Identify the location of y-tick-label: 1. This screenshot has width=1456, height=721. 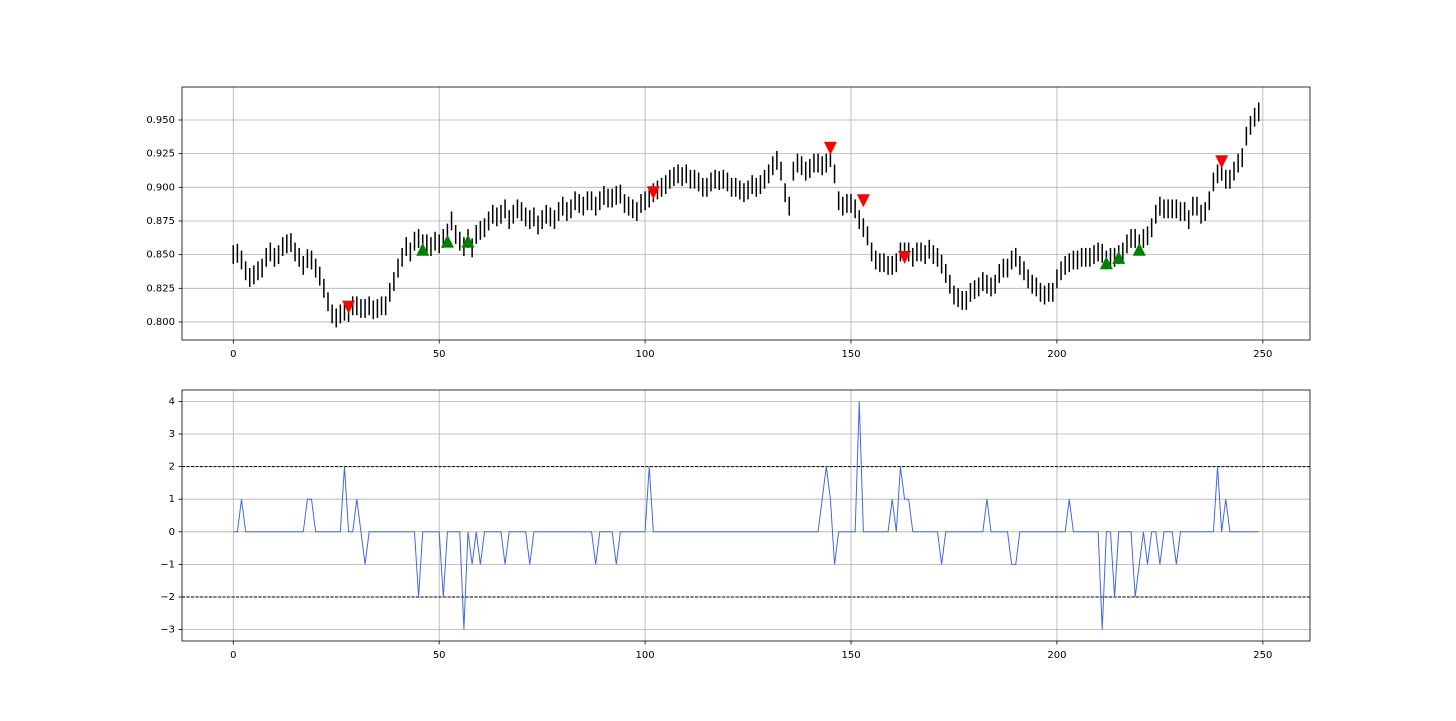
(172, 499).